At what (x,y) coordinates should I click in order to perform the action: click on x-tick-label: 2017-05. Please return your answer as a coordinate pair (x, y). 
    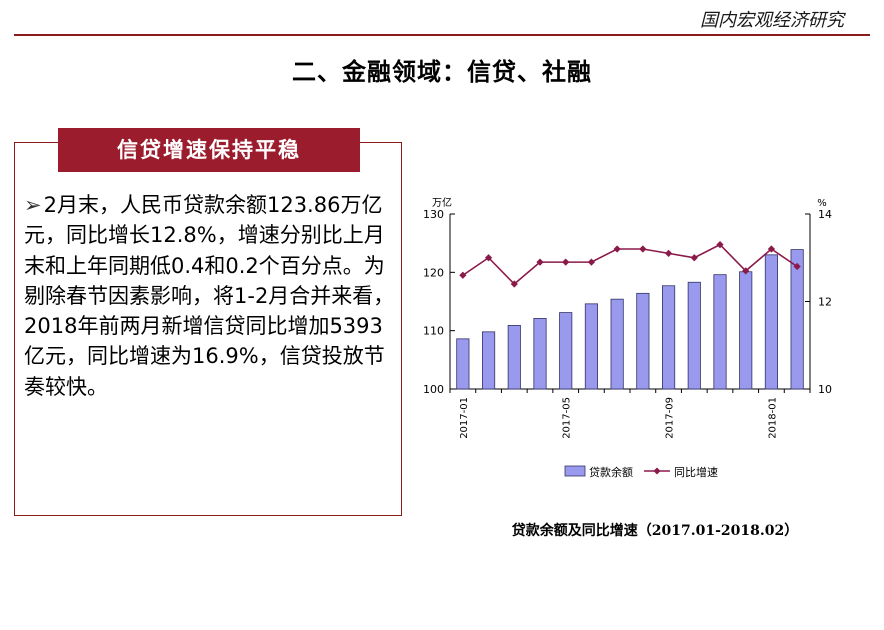
    Looking at the image, I should click on (567, 418).